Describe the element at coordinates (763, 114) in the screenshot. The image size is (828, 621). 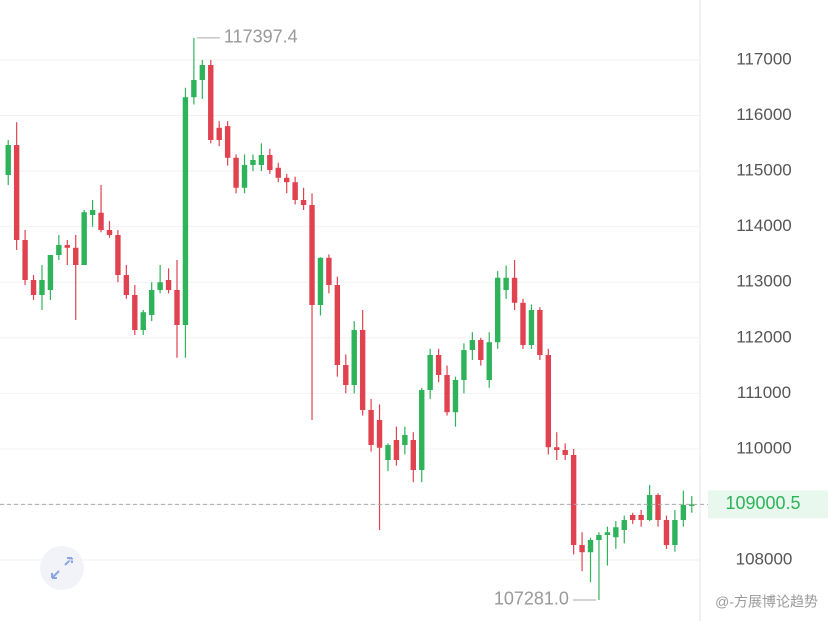
I see `y-tick-label: 116000` at that location.